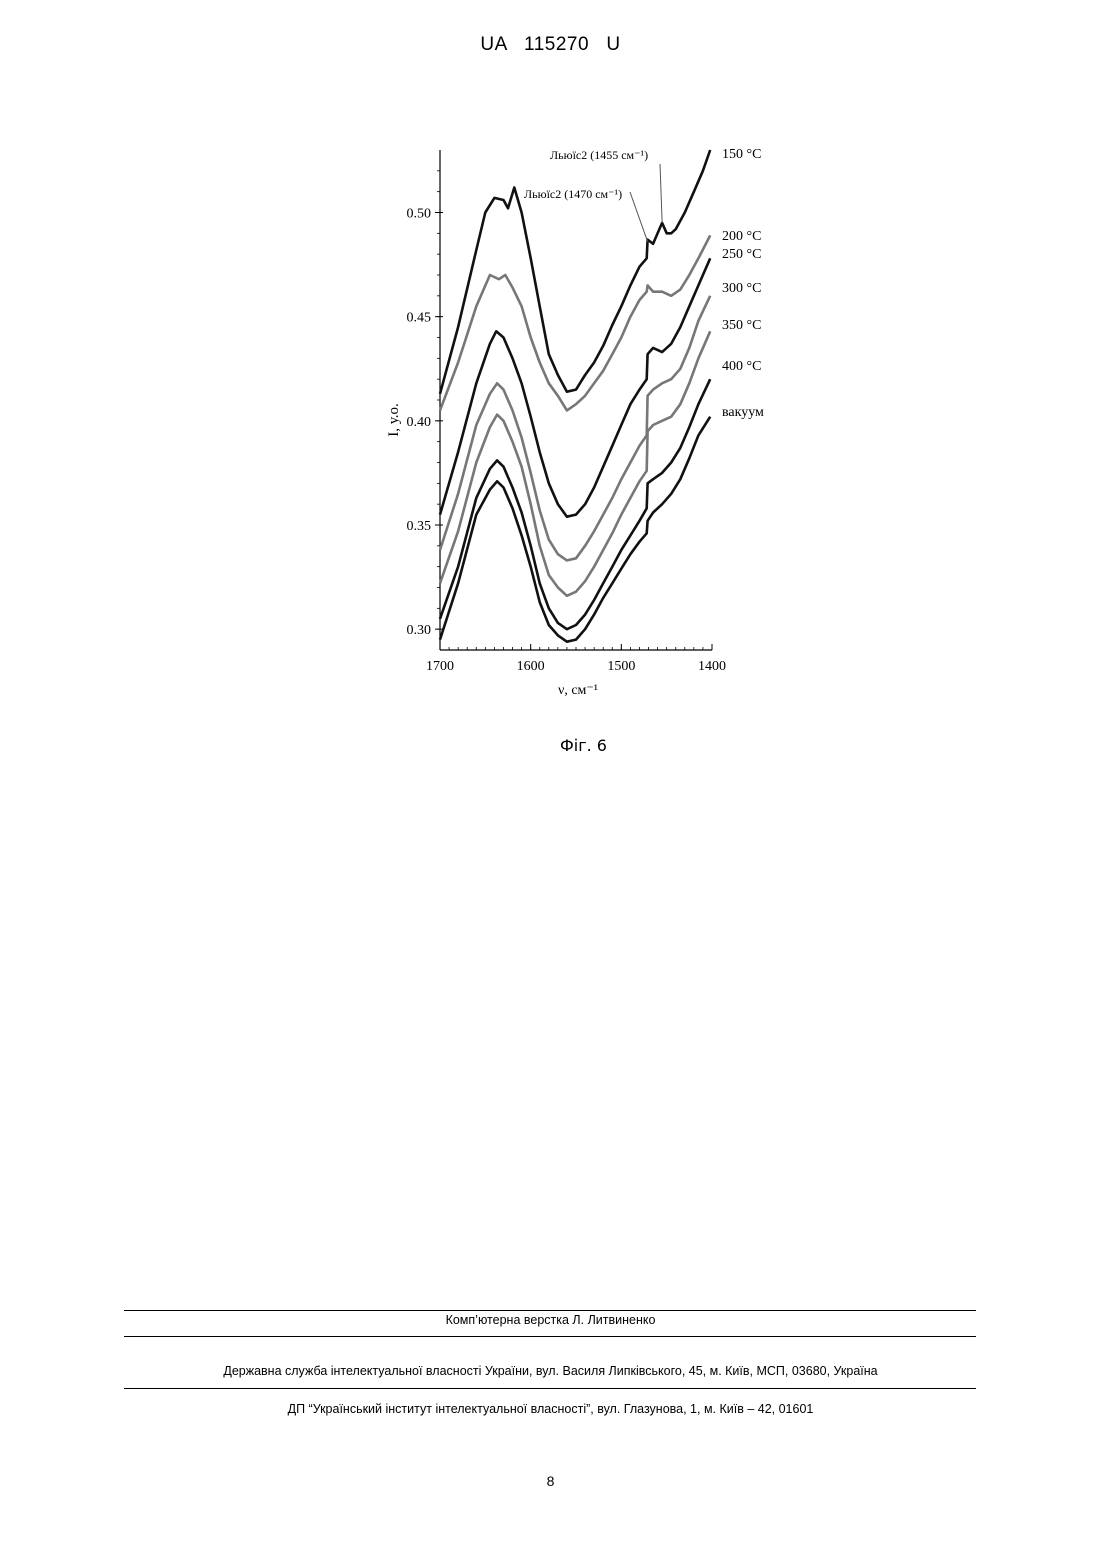 The height and width of the screenshot is (1557, 1101). Describe the element at coordinates (419, 214) in the screenshot. I see `y-tick-label: 0.50` at that location.